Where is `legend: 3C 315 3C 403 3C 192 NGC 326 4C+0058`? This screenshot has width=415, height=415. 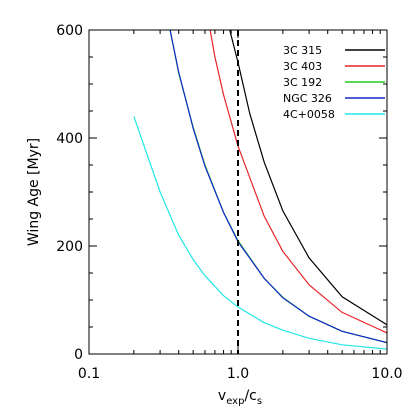 legend: 3C 315 3C 403 3C 192 NGC 326 4C+0058 is located at coordinates (334, 82).